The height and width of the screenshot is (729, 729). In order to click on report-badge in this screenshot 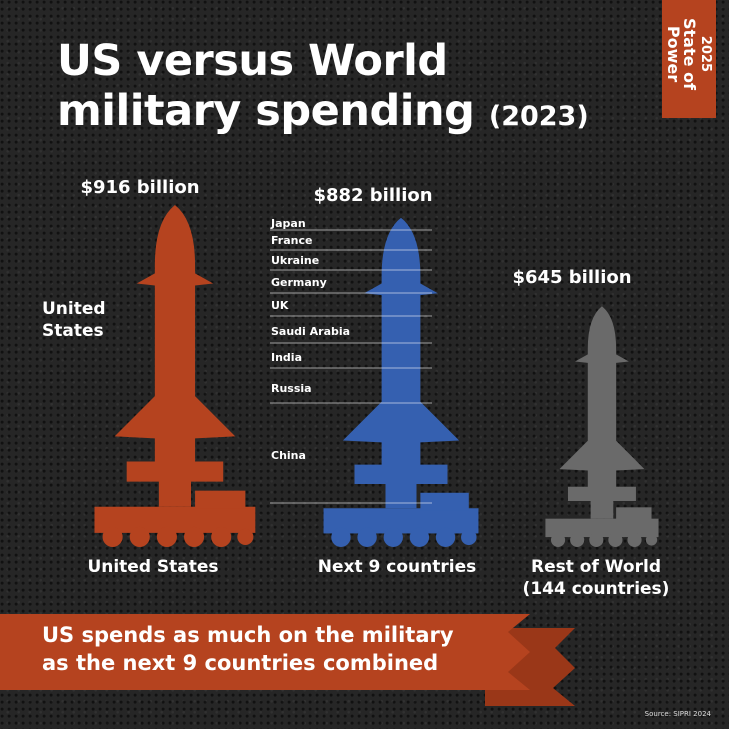, I will do `click(689, 59)`.